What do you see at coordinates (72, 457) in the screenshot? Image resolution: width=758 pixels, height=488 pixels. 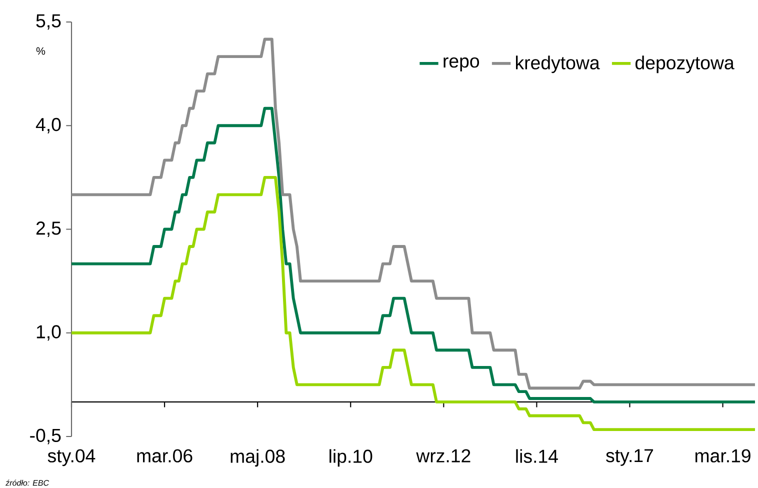 I see `x-tick-label: sty.04` at bounding box center [72, 457].